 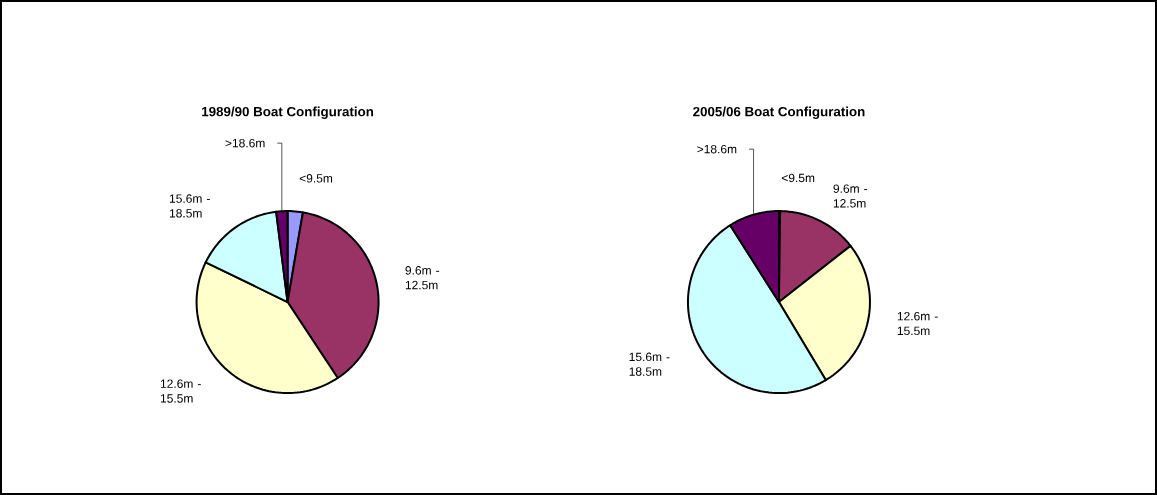 What do you see at coordinates (779, 113) in the screenshot?
I see `chart-title: 2005/06 Boat Configuration` at bounding box center [779, 113].